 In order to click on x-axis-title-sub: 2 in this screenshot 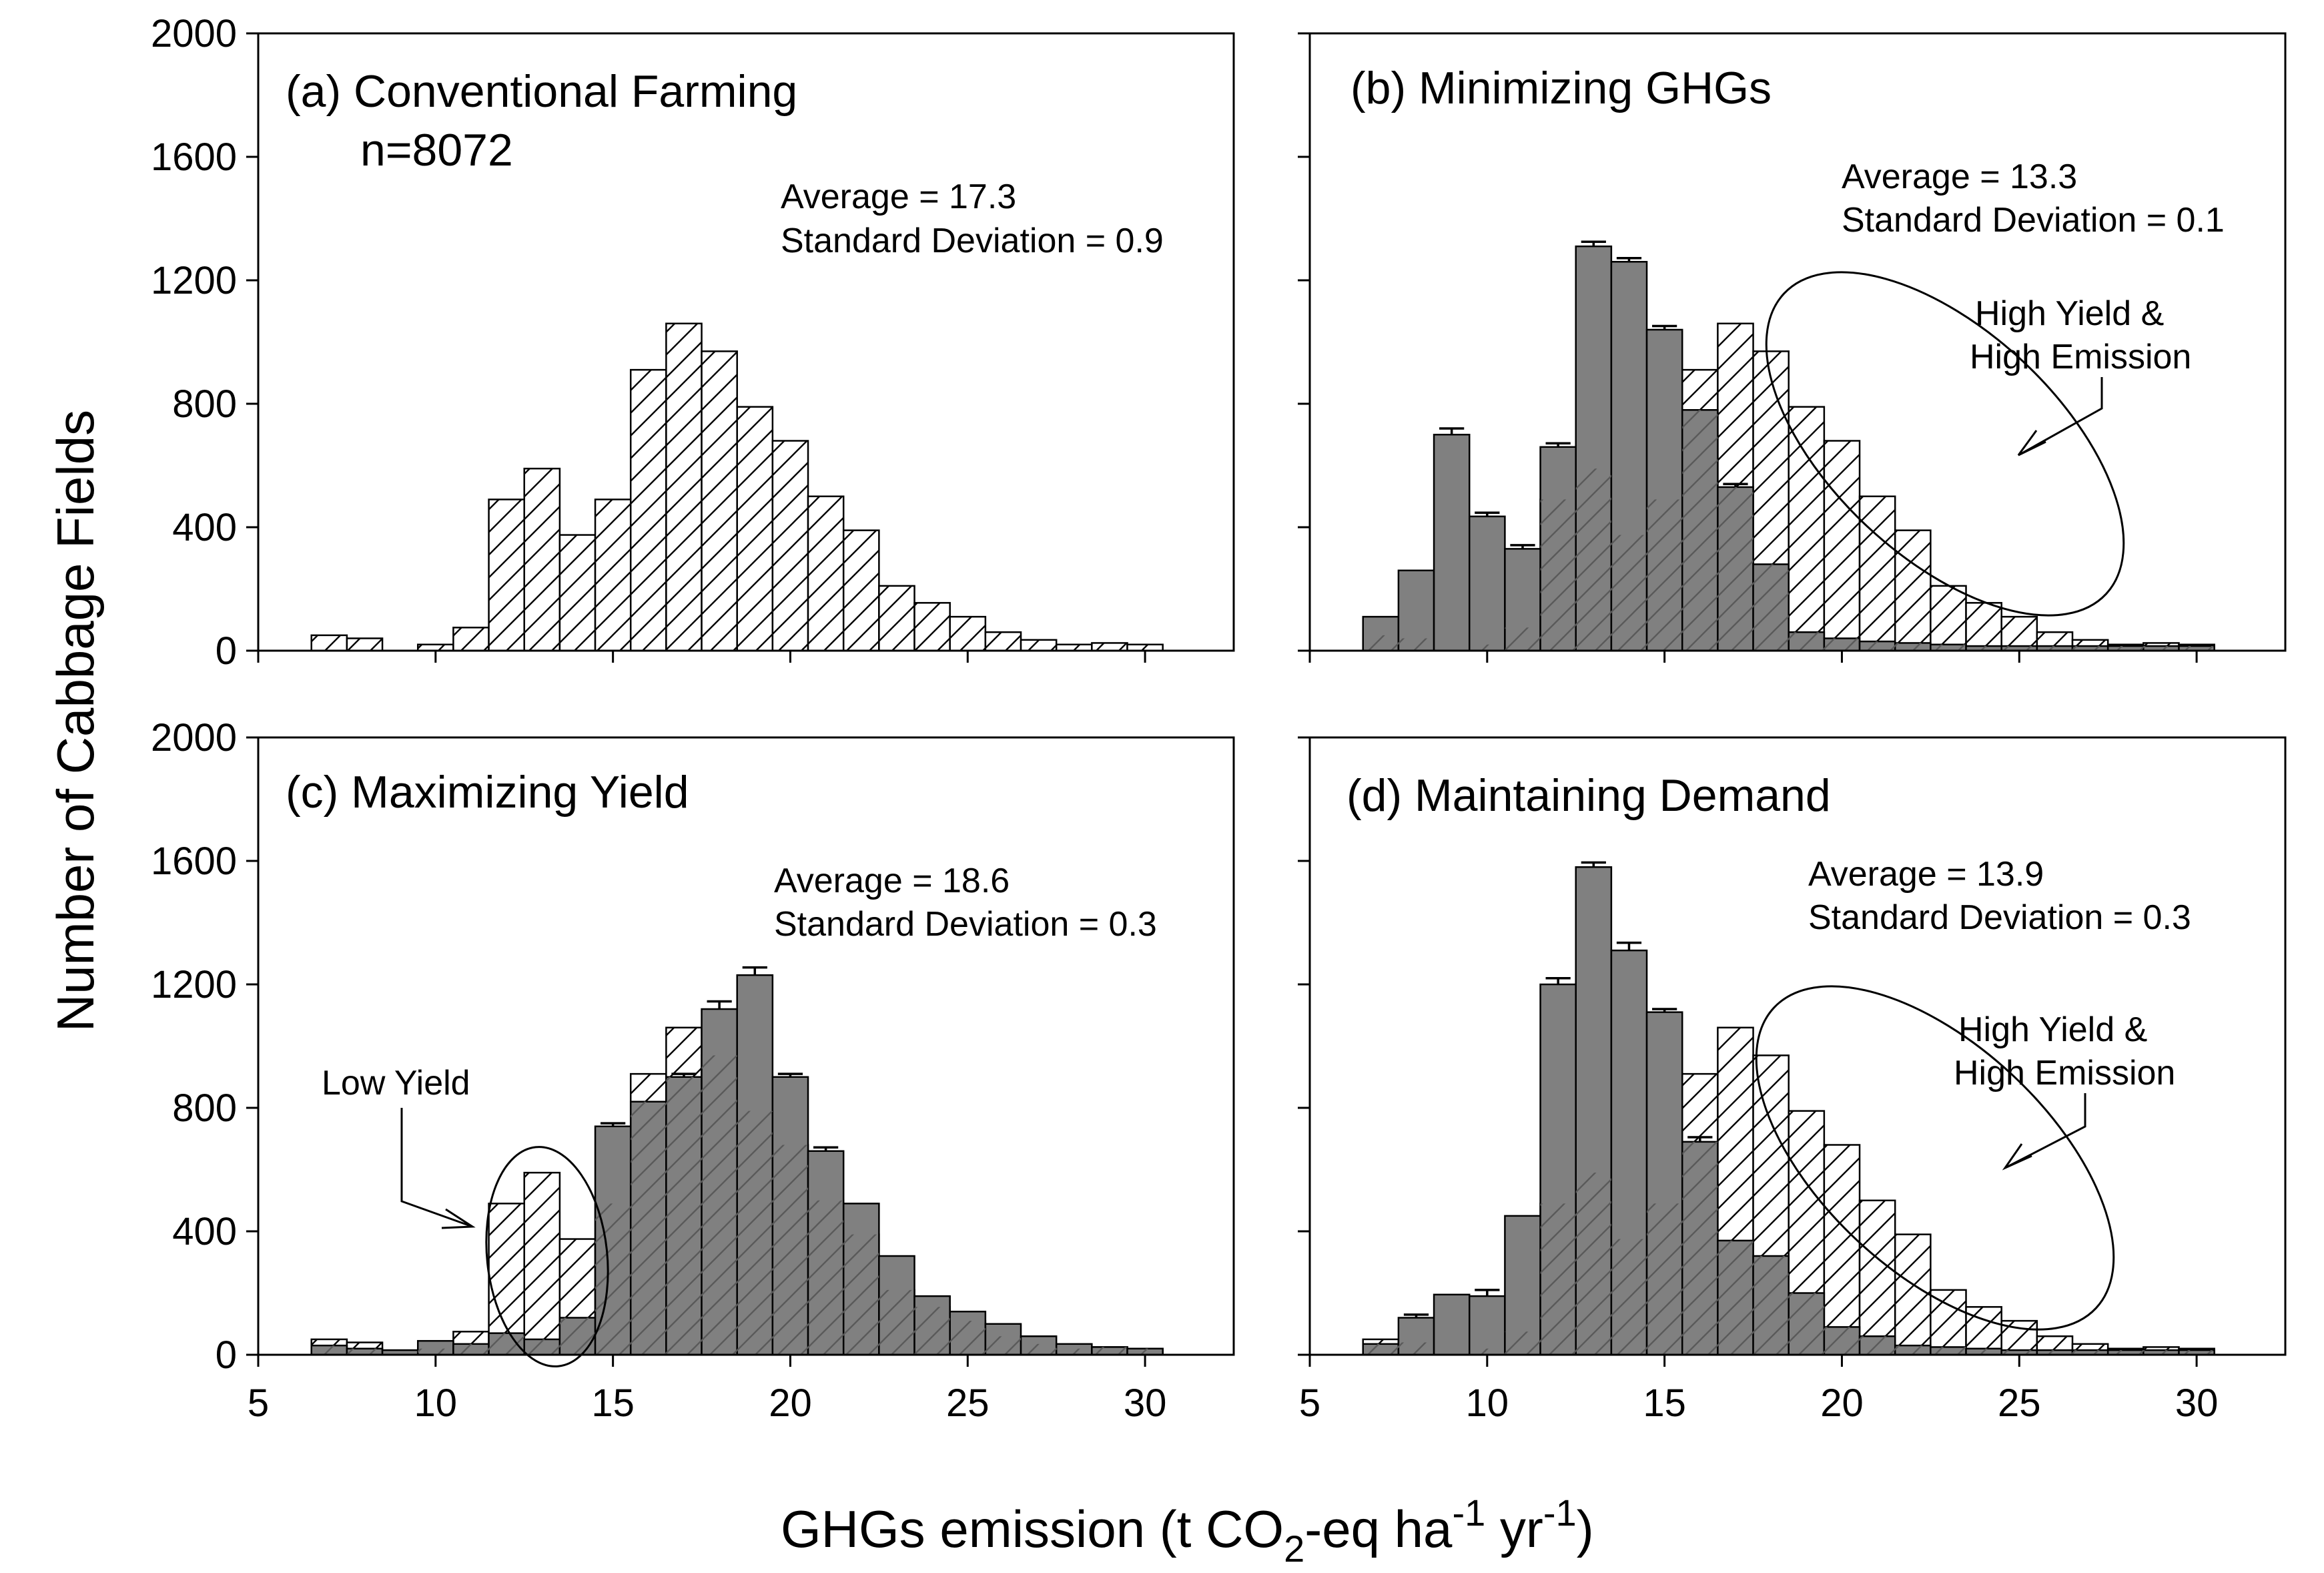, I will do `click(1294, 1549)`.